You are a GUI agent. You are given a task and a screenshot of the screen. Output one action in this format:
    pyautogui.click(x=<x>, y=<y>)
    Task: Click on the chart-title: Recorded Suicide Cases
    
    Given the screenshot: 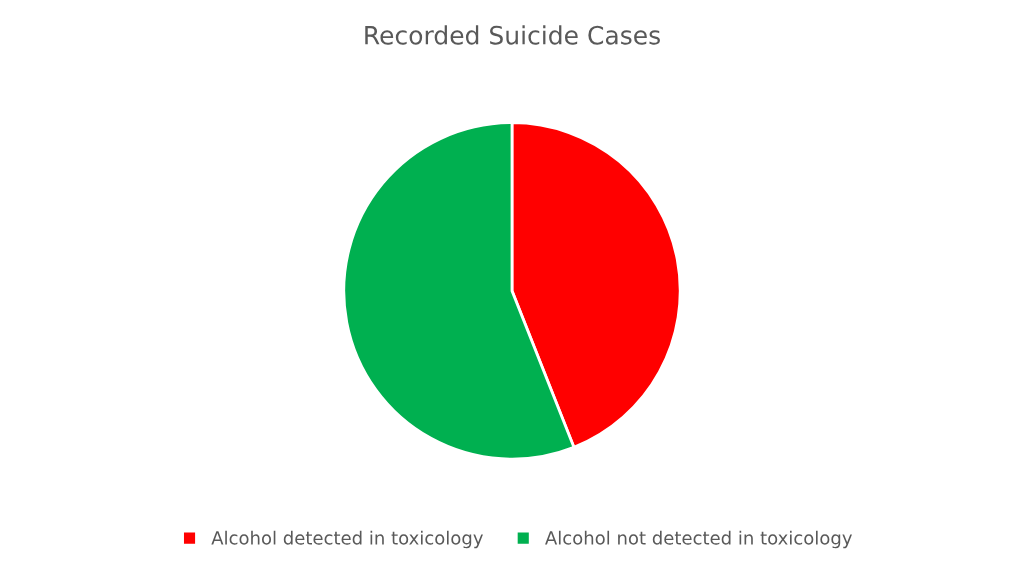 What is the action you would take?
    pyautogui.click(x=512, y=35)
    